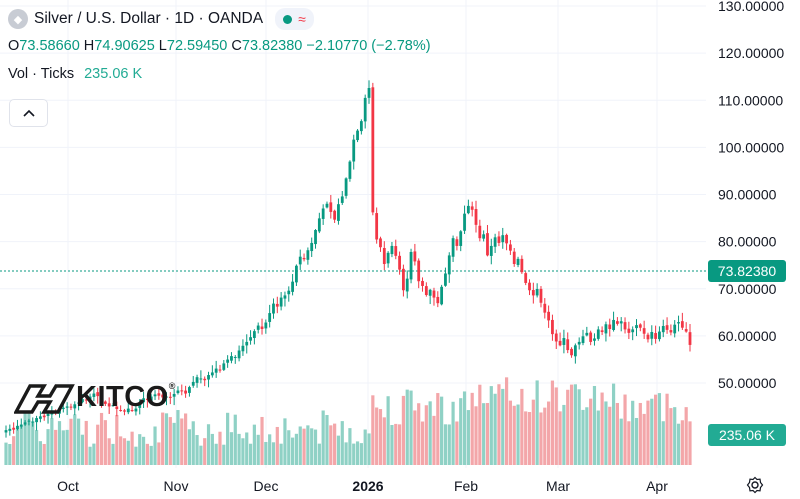  Describe the element at coordinates (149, 18) in the screenshot. I see `symbol-title: Silver / U.S. Dollar · 1D · OANDA` at that location.